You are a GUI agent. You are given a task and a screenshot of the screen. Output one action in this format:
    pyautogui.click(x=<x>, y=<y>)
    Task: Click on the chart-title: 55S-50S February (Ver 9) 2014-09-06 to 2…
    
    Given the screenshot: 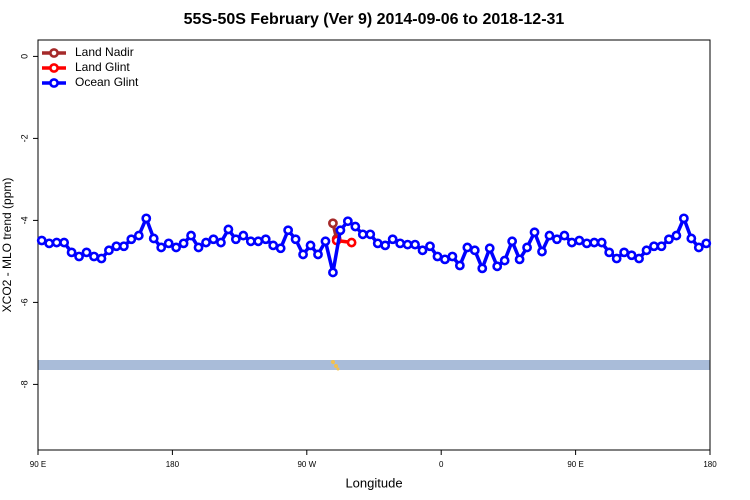 What is the action you would take?
    pyautogui.click(x=374, y=19)
    